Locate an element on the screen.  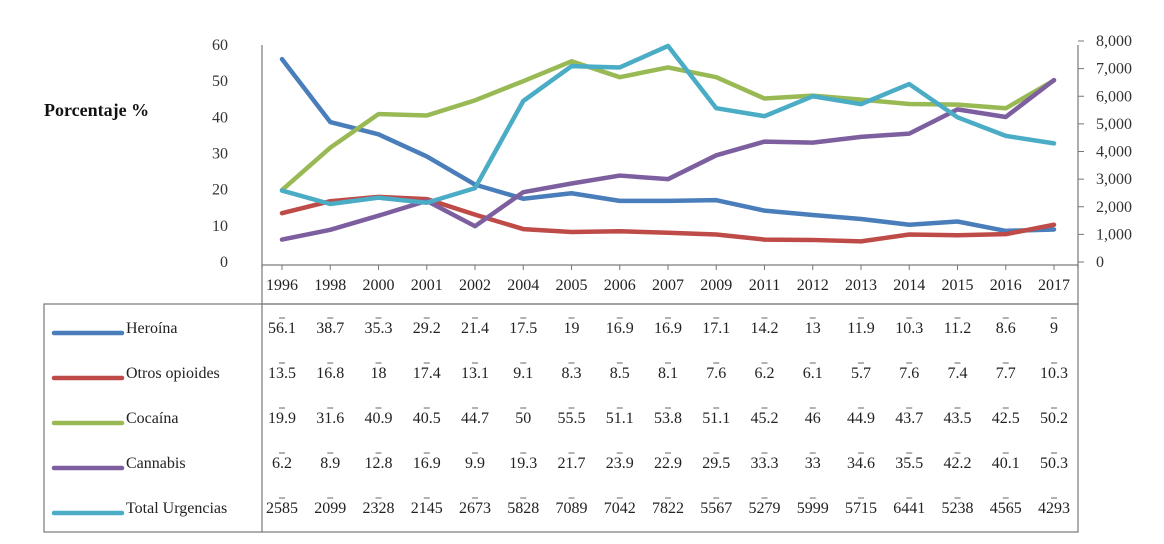
data-label: 9 is located at coordinates (1054, 328).